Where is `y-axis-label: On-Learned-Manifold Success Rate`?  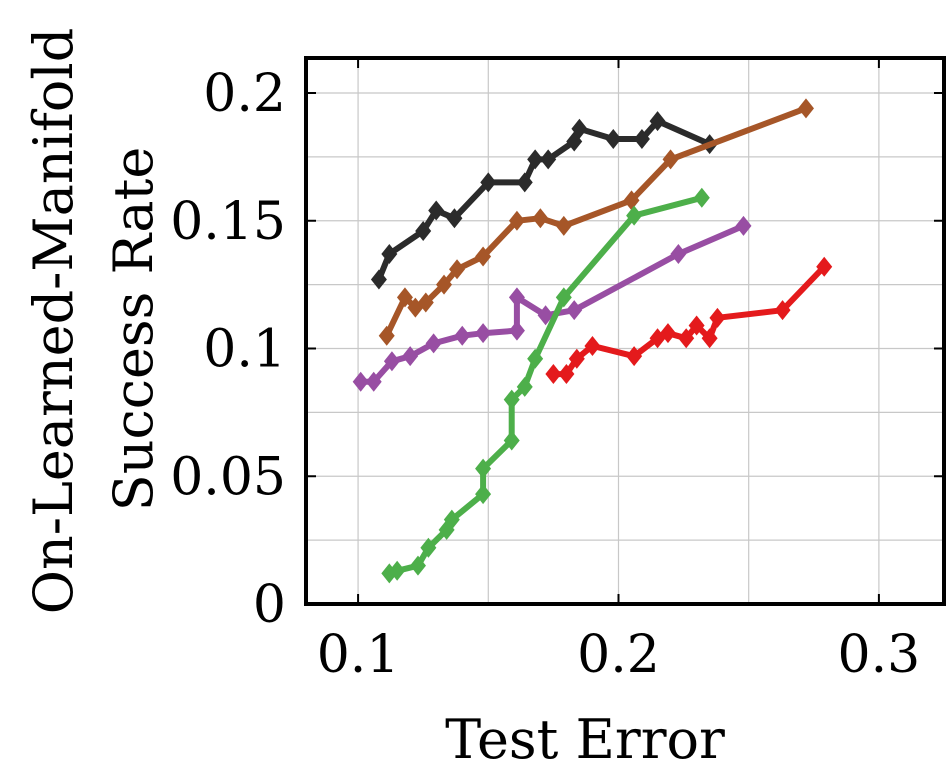
y-axis-label: On-Learned-Manifold Success Rate is located at coordinates (93, 321).